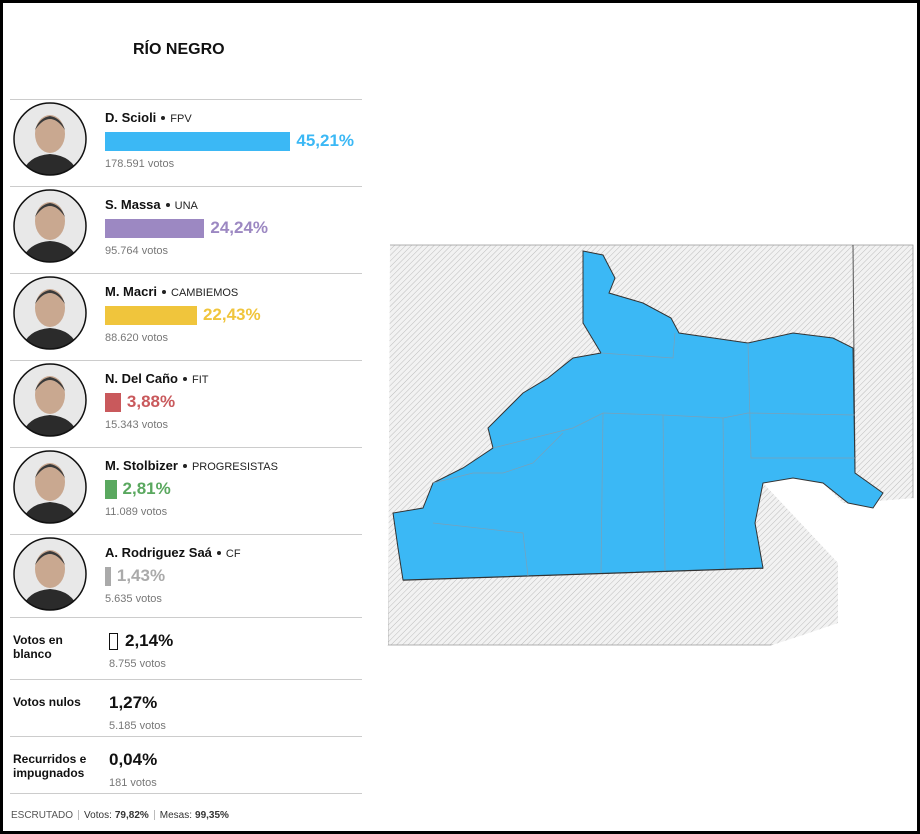 Image resolution: width=920 pixels, height=834 pixels. I want to click on candidate-name: N. Del Caño FIT, so click(156, 378).